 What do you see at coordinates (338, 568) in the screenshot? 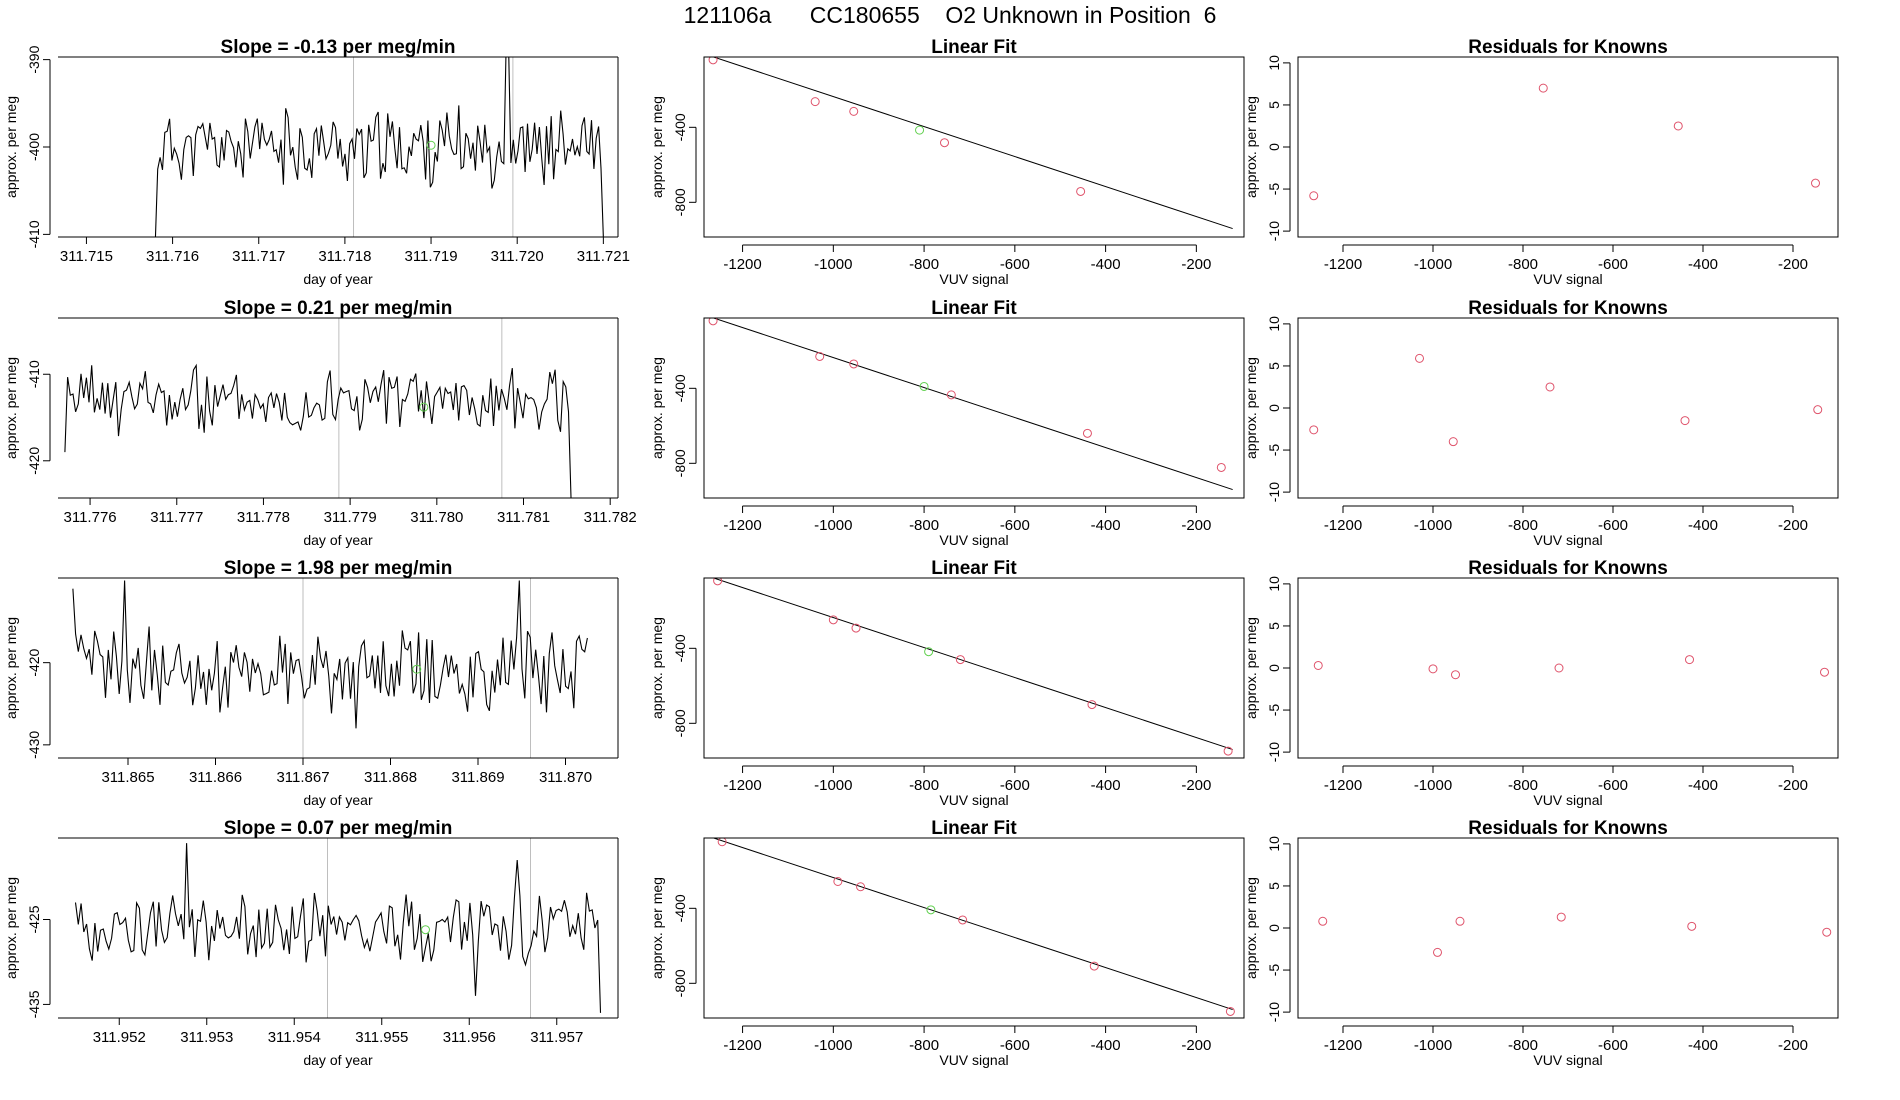
I see `chart-title: Slope = 1.98 per meg/min` at bounding box center [338, 568].